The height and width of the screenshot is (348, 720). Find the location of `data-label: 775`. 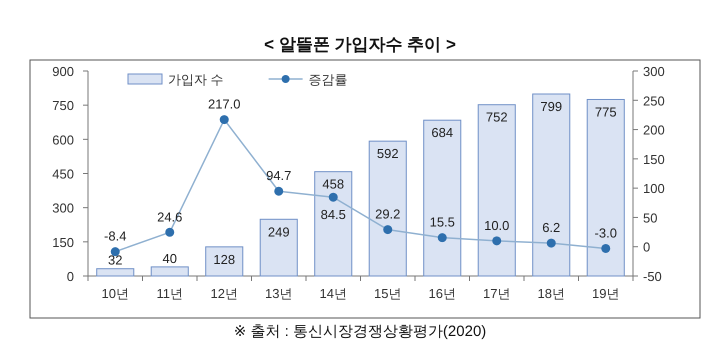

data-label: 775 is located at coordinates (605, 112).